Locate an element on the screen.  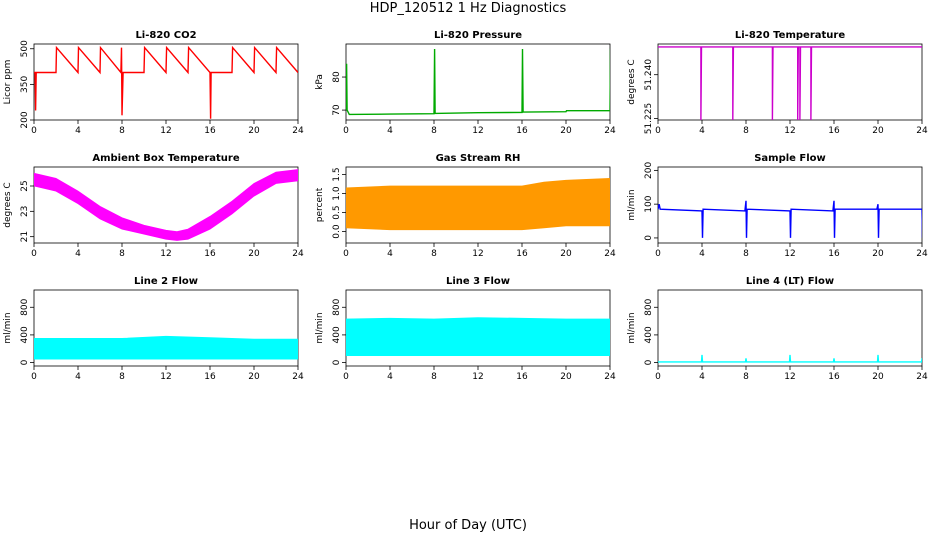
y-tick-label: 80 is located at coordinates (337, 77).